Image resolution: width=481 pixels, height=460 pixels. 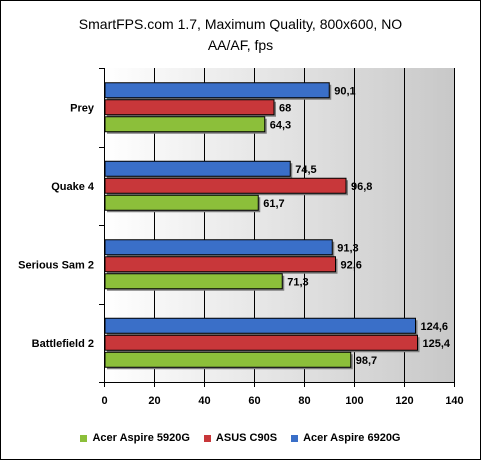 What do you see at coordinates (104, 401) in the screenshot?
I see `x-tick-label-0: 0` at bounding box center [104, 401].